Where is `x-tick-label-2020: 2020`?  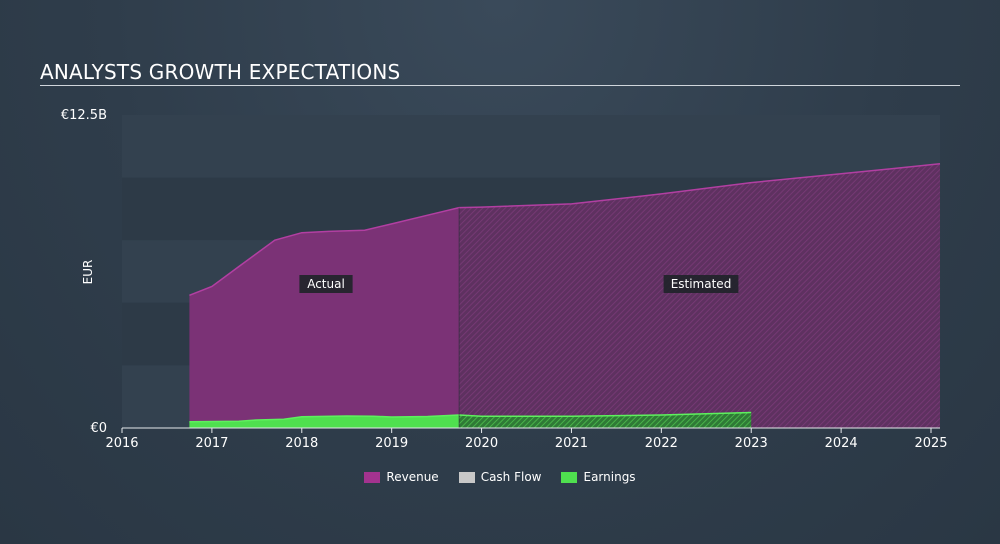 x-tick-label-2020: 2020 is located at coordinates (481, 443).